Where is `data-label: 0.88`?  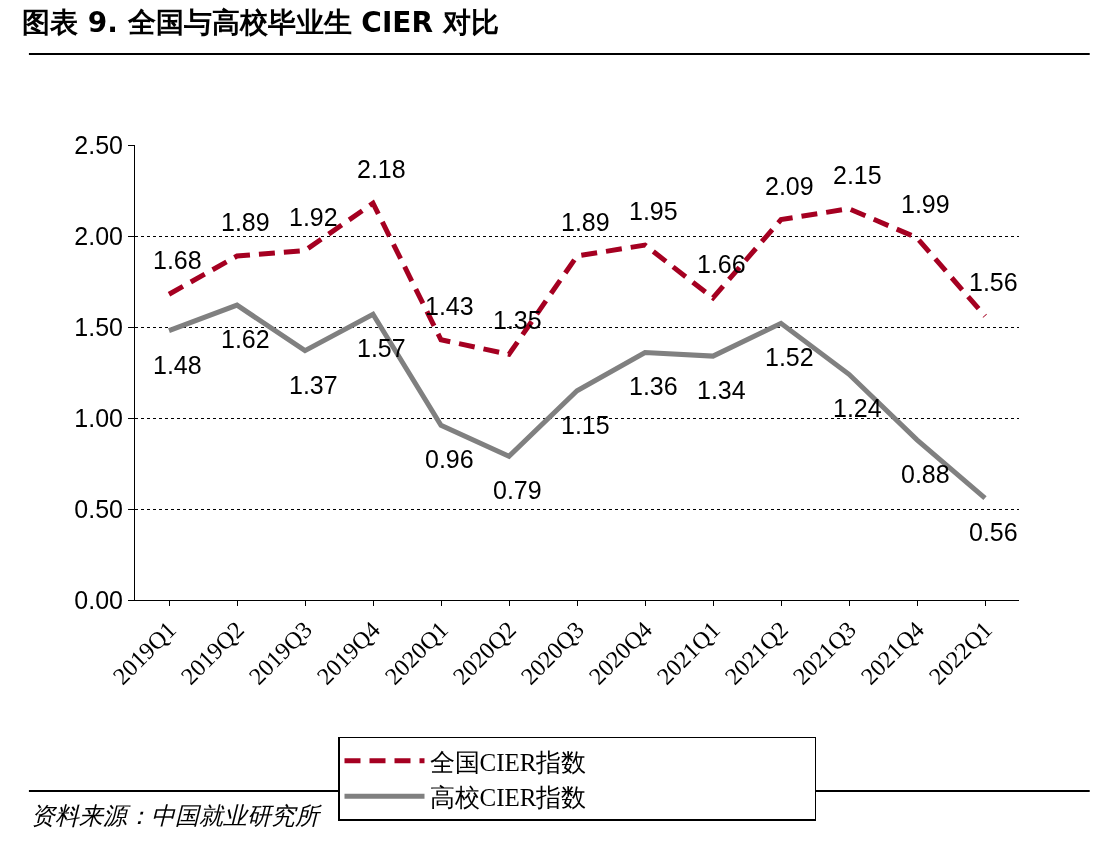 data-label: 0.88 is located at coordinates (925, 474).